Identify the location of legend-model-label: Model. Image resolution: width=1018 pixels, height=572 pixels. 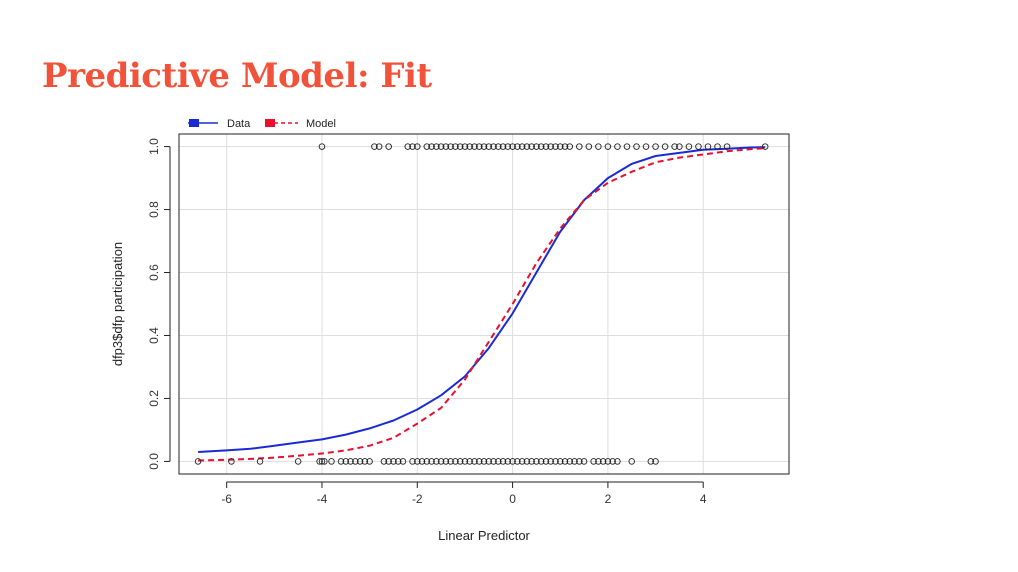
(321, 124).